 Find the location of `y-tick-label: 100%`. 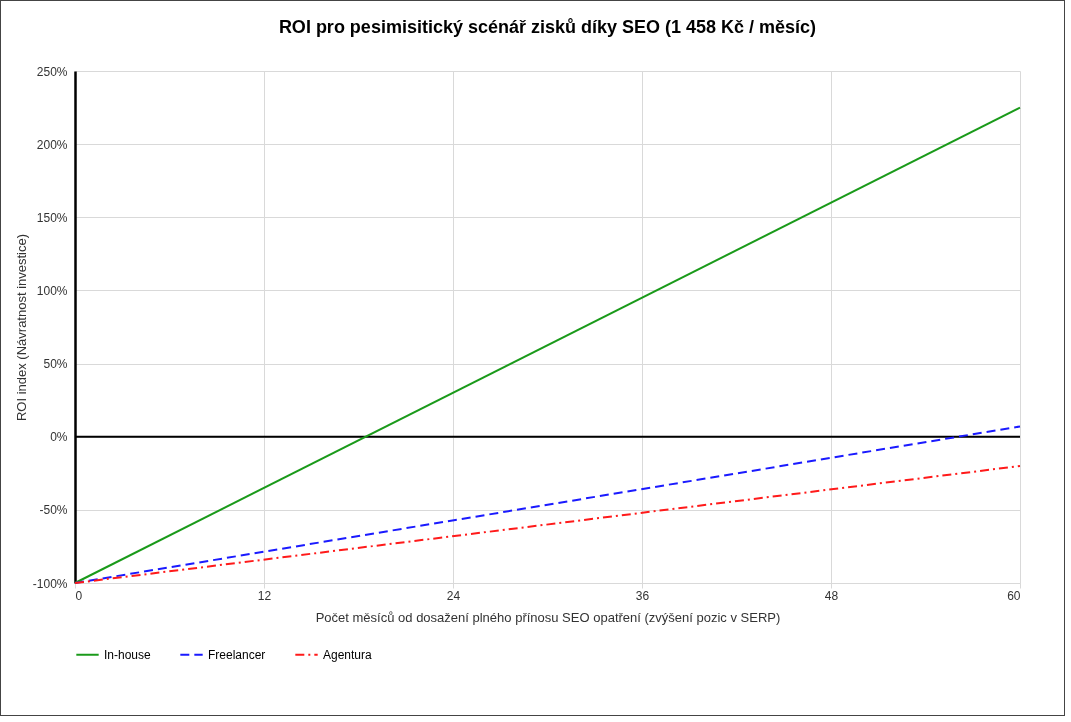

y-tick-label: 100% is located at coordinates (52, 290).